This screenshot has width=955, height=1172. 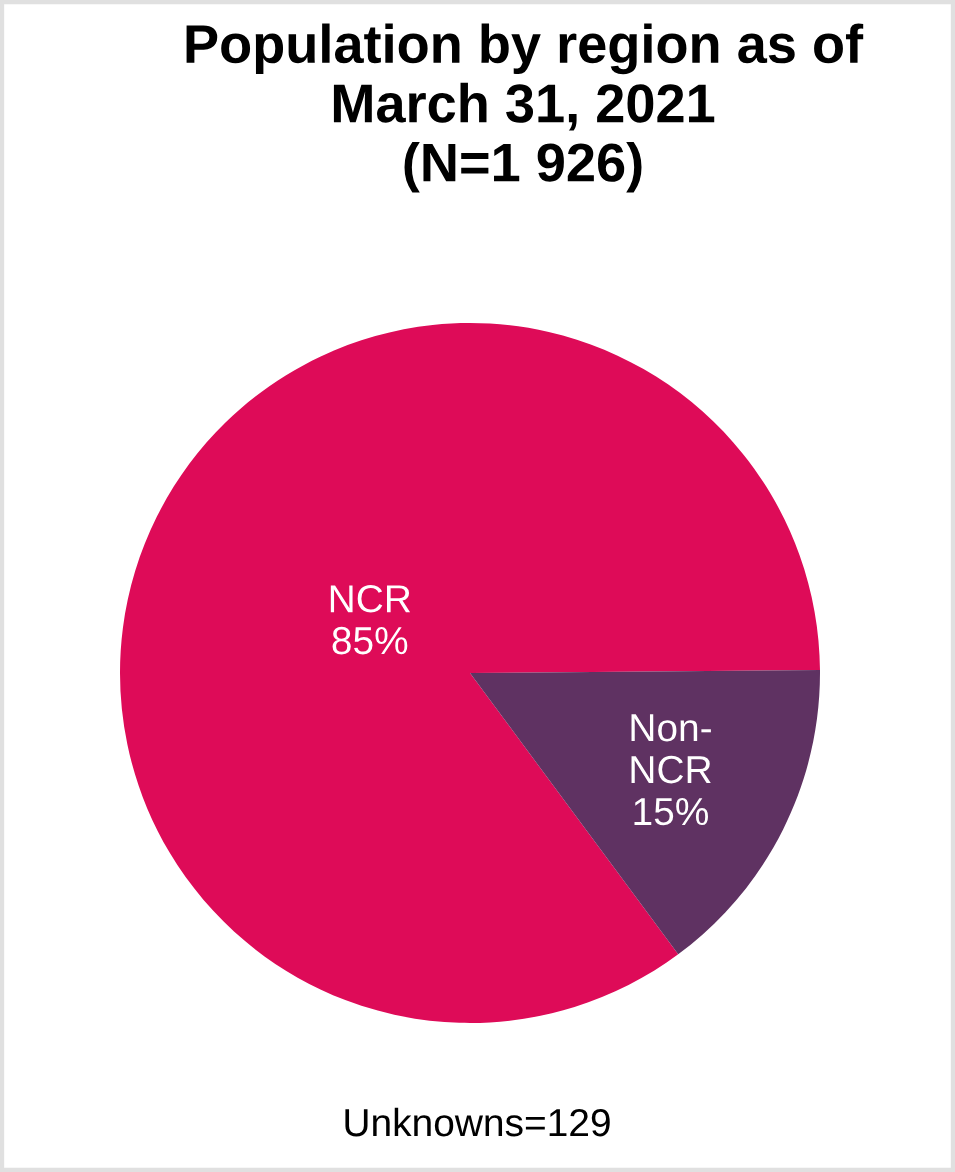 I want to click on chart-title: Population by region as of March 31, 2021 (N=1 926), so click(x=525, y=108).